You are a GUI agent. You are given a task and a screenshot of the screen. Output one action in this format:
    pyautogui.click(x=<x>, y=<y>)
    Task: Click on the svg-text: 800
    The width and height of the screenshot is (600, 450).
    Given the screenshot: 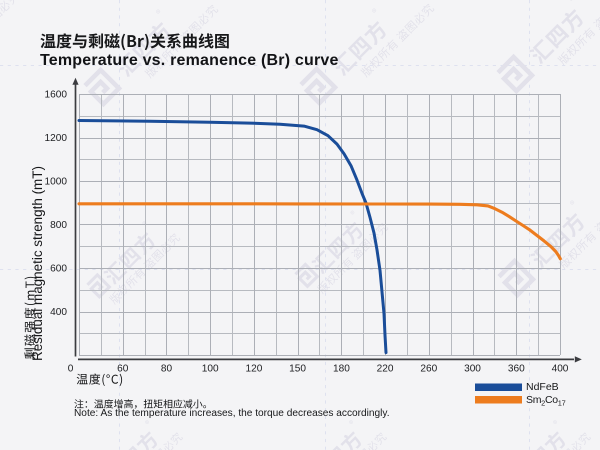 What is the action you would take?
    pyautogui.click(x=58, y=225)
    